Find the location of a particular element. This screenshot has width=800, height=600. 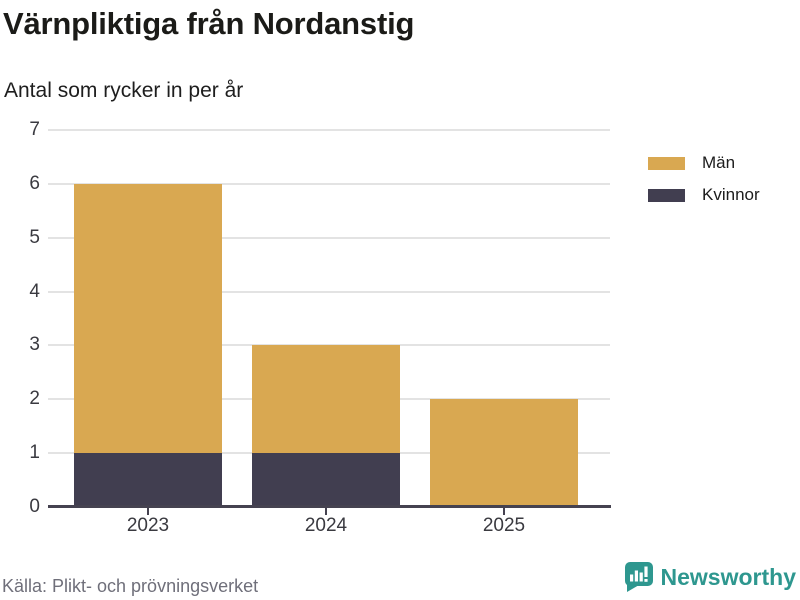

bar-2023-män is located at coordinates (148, 318).